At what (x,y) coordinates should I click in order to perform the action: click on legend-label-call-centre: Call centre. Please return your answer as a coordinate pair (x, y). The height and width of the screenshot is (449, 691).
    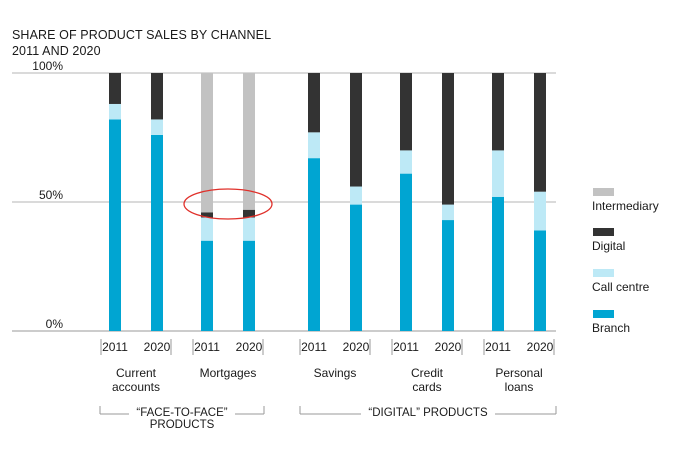
    Looking at the image, I should click on (621, 287).